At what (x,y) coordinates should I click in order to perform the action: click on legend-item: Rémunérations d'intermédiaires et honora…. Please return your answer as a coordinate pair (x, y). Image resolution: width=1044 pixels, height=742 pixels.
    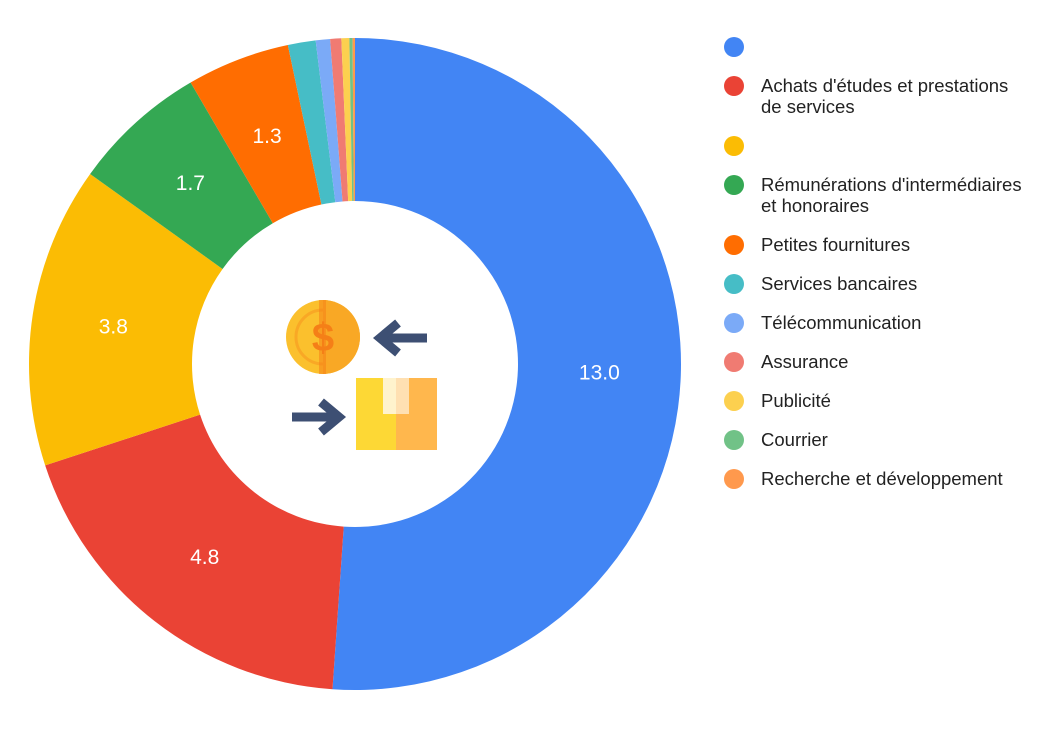
    Looking at the image, I should click on (874, 195).